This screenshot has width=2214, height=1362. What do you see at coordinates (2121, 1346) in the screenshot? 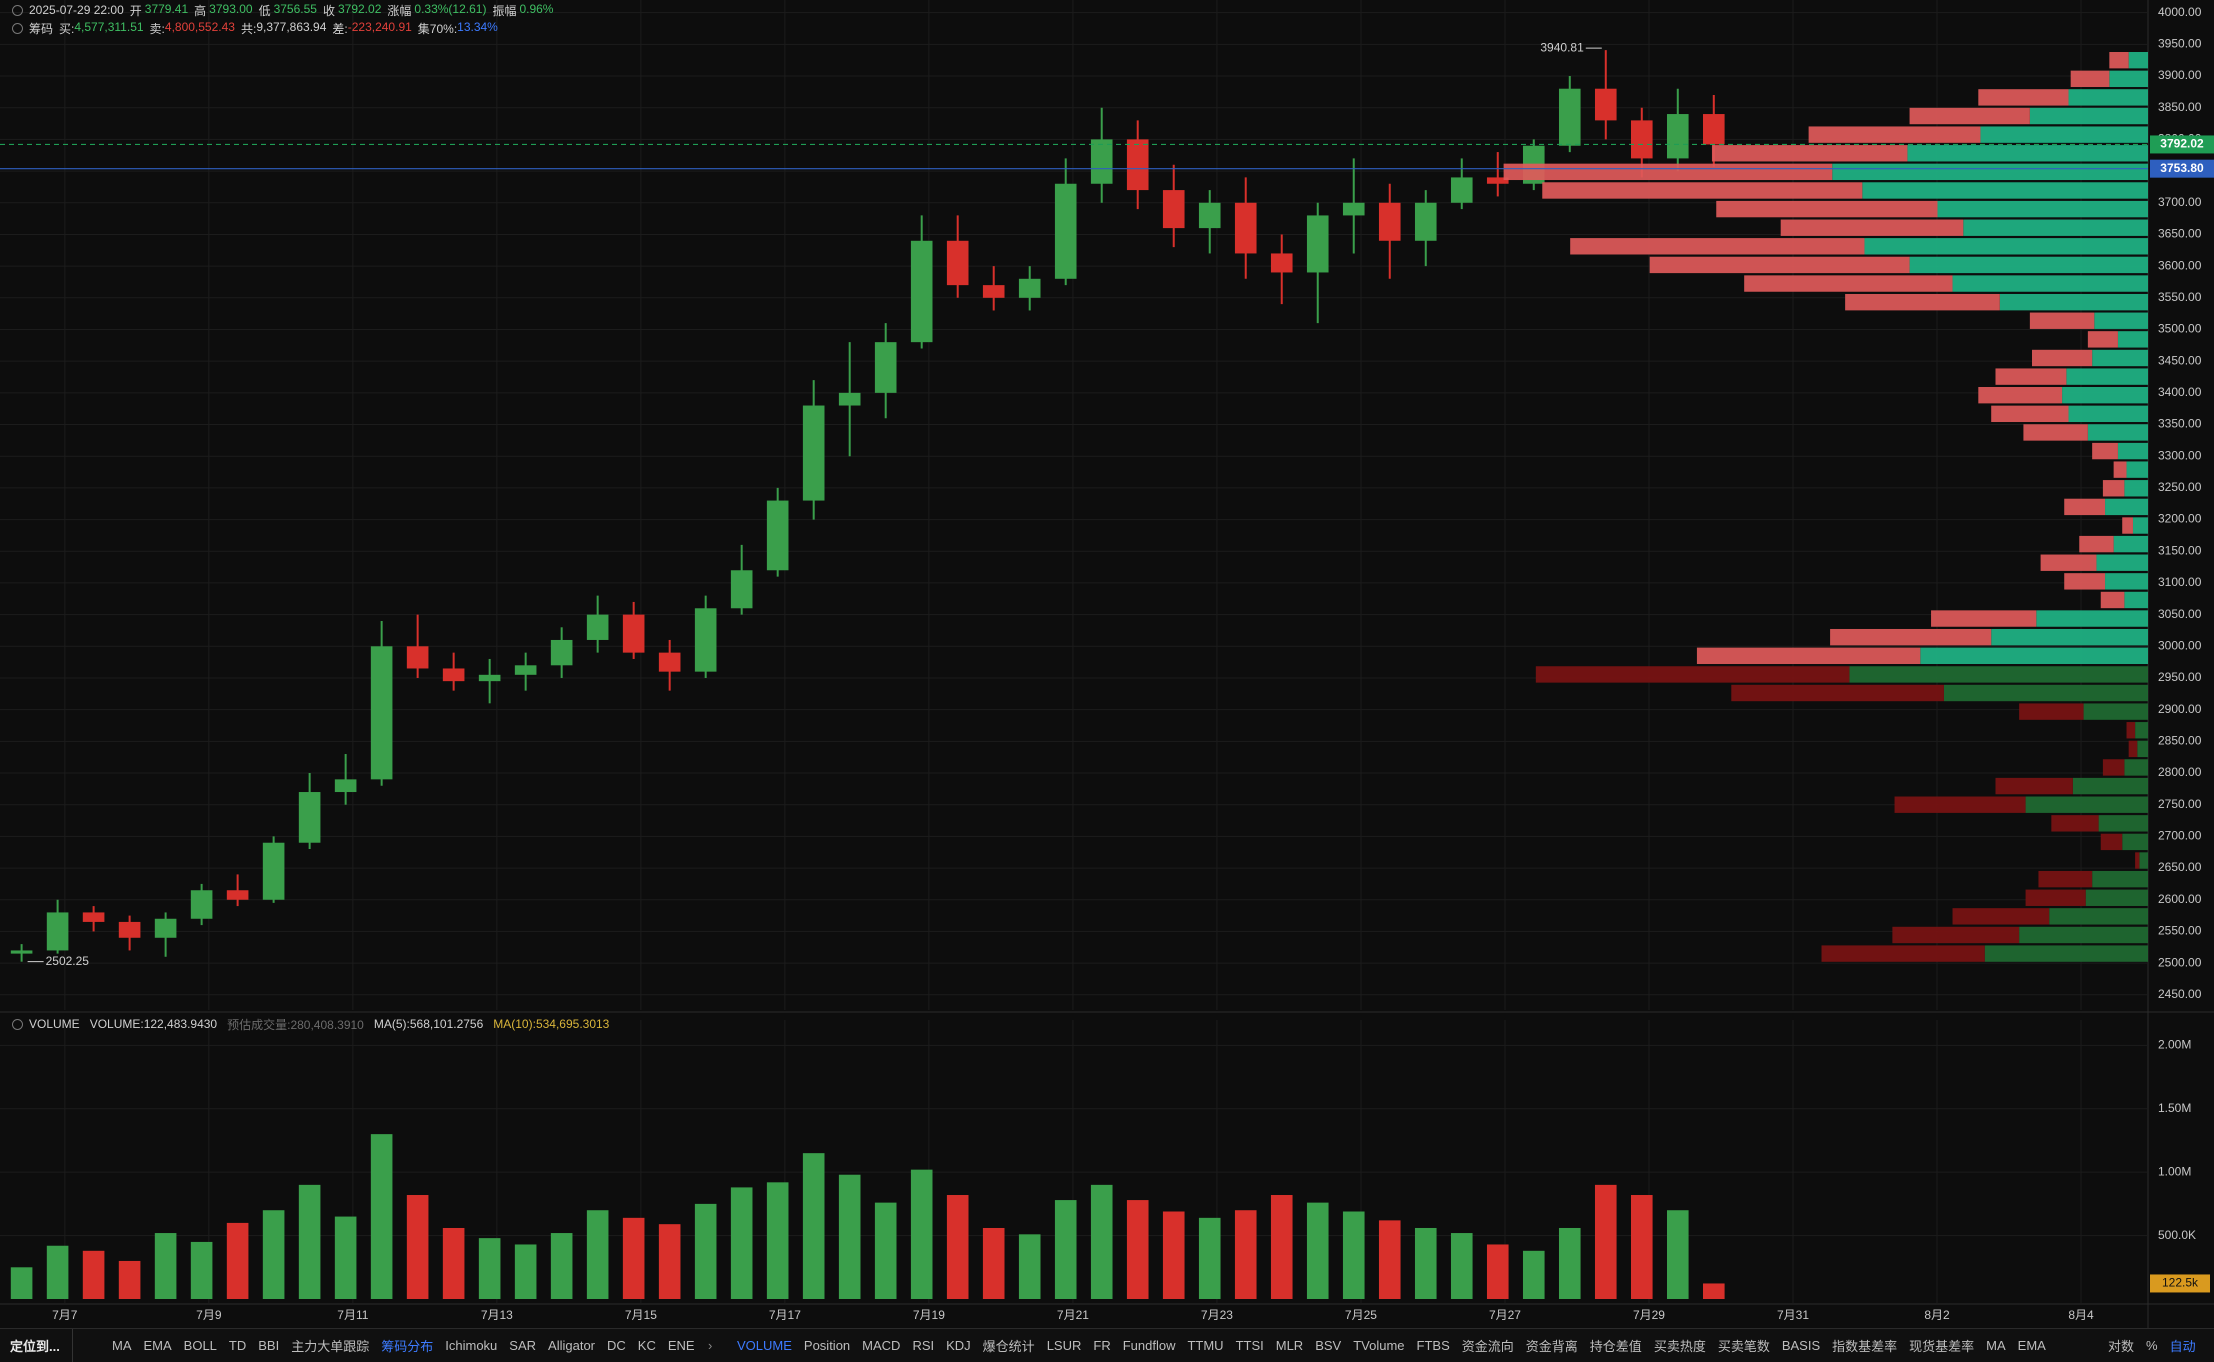
I see `toolbar-item: 对数` at bounding box center [2121, 1346].